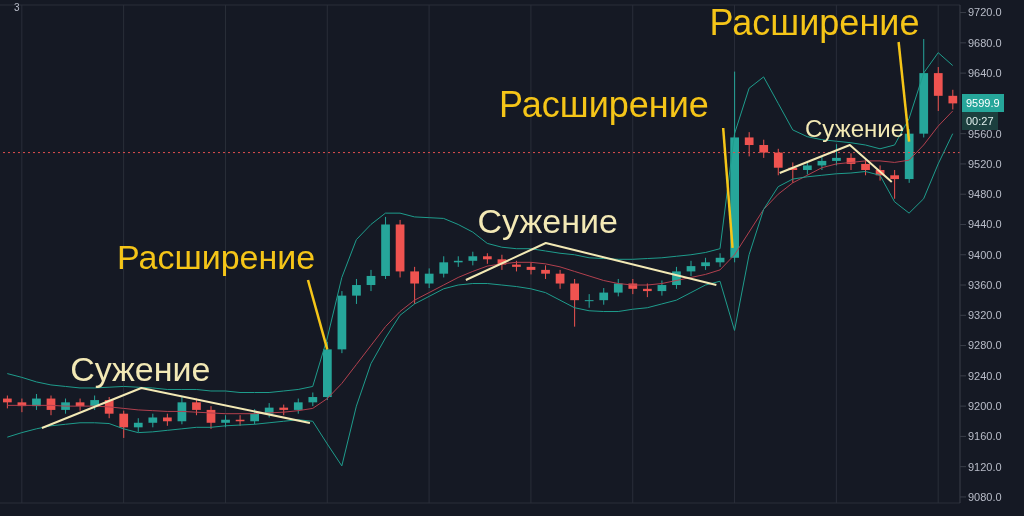 Image resolution: width=1024 pixels, height=516 pixels. What do you see at coordinates (980, 121) in the screenshot?
I see `text: 00:27` at bounding box center [980, 121].